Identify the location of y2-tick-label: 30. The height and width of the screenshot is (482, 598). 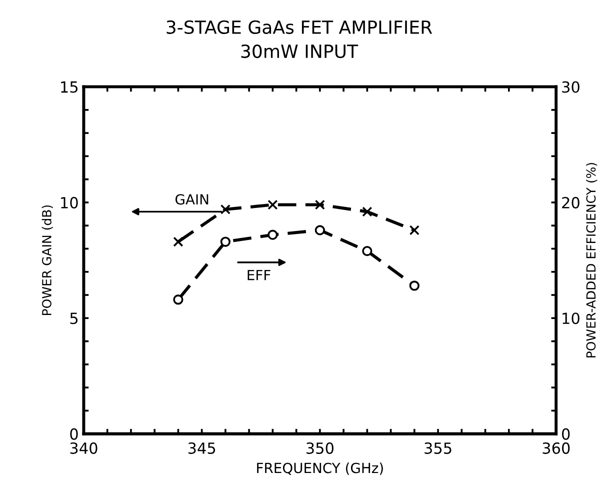
(571, 87).